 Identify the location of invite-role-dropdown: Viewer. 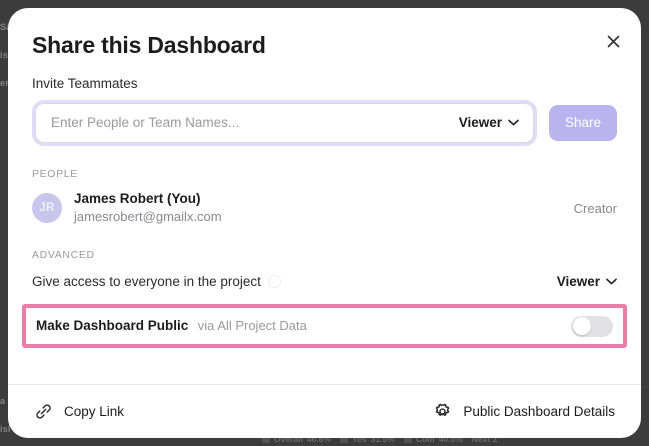
(489, 122).